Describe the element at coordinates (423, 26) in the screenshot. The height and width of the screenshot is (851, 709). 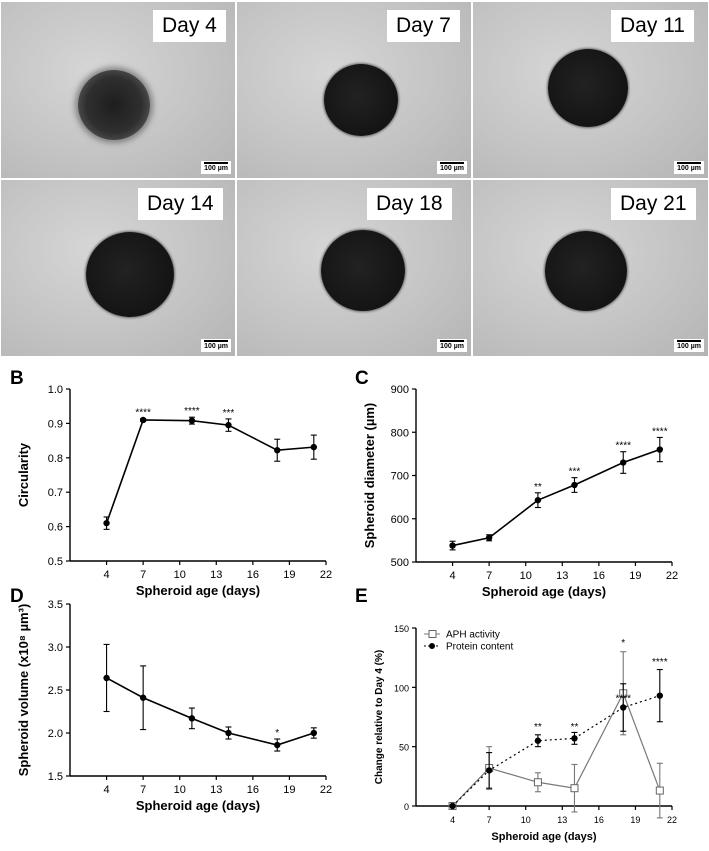
I see `day-label: Day 7` at that location.